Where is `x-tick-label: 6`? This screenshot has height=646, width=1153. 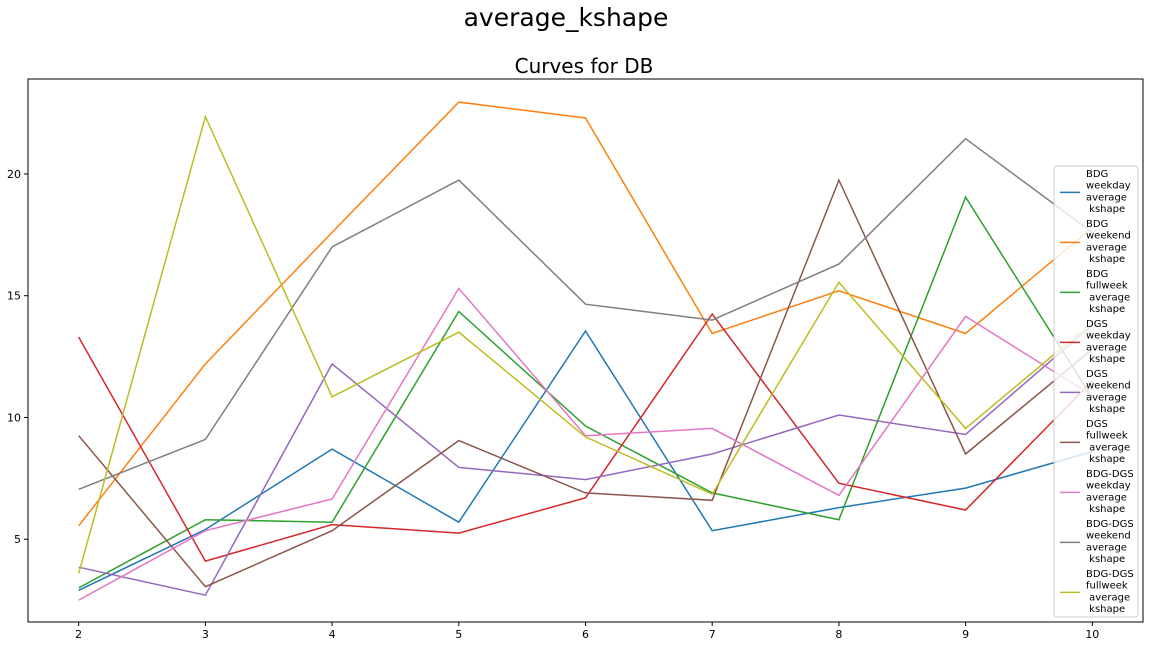 x-tick-label: 6 is located at coordinates (585, 634).